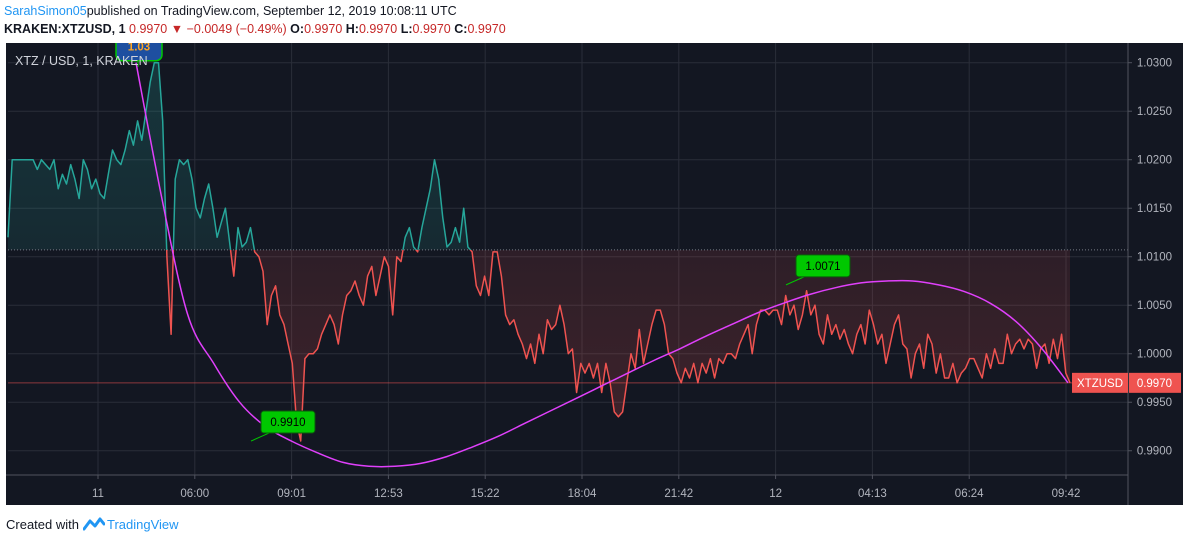 The width and height of the screenshot is (1188, 541). Describe the element at coordinates (406, 29) in the screenshot. I see `low-label: L:` at that location.